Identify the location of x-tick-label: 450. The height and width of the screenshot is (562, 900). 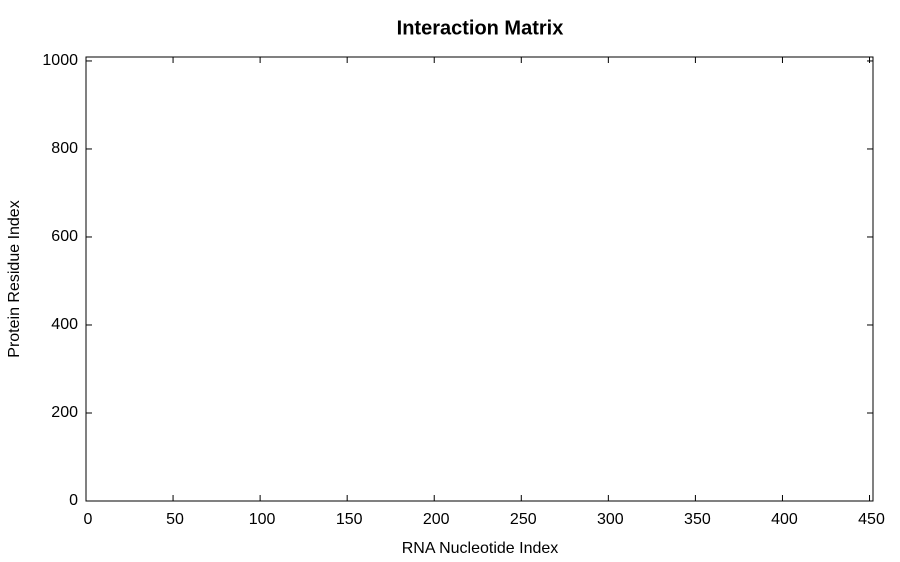
(871, 519).